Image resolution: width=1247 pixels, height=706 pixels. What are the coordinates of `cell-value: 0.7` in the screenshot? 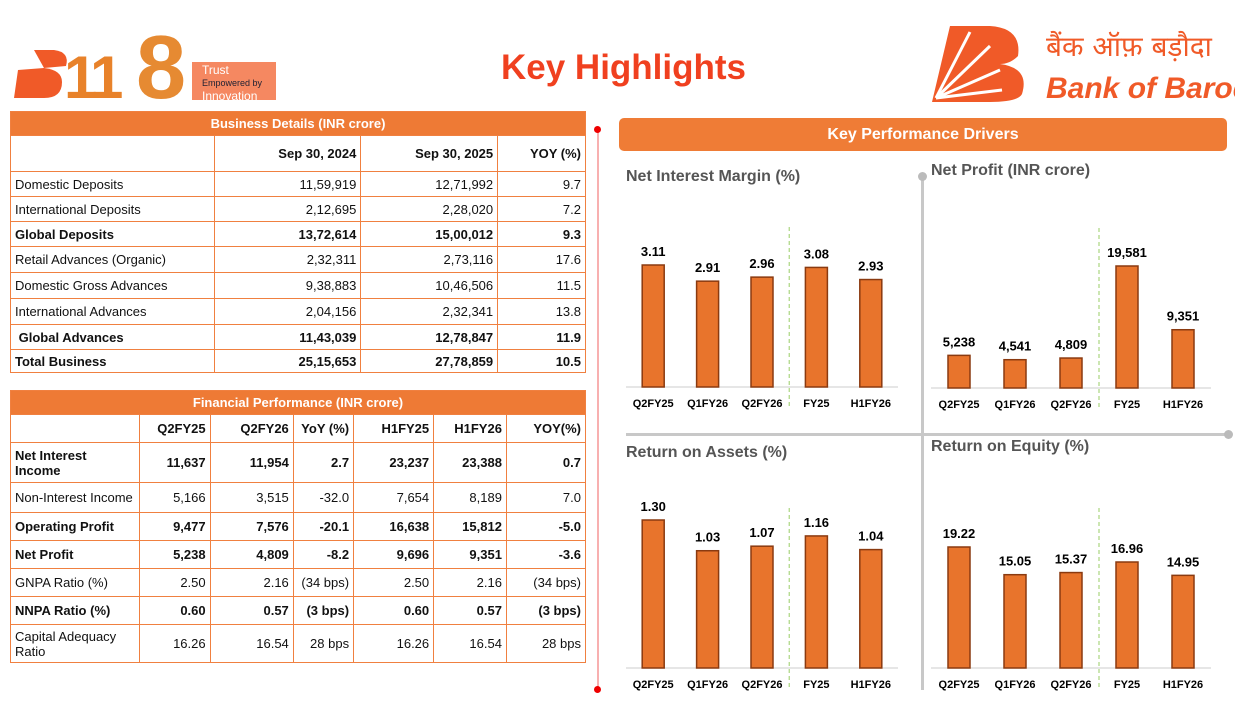 It's located at (546, 462).